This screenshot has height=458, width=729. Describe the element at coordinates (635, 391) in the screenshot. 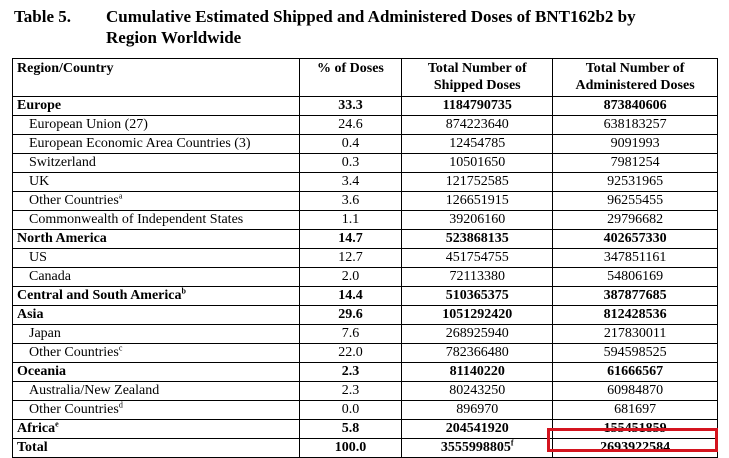

I see `administered-cell: 60984870` at that location.